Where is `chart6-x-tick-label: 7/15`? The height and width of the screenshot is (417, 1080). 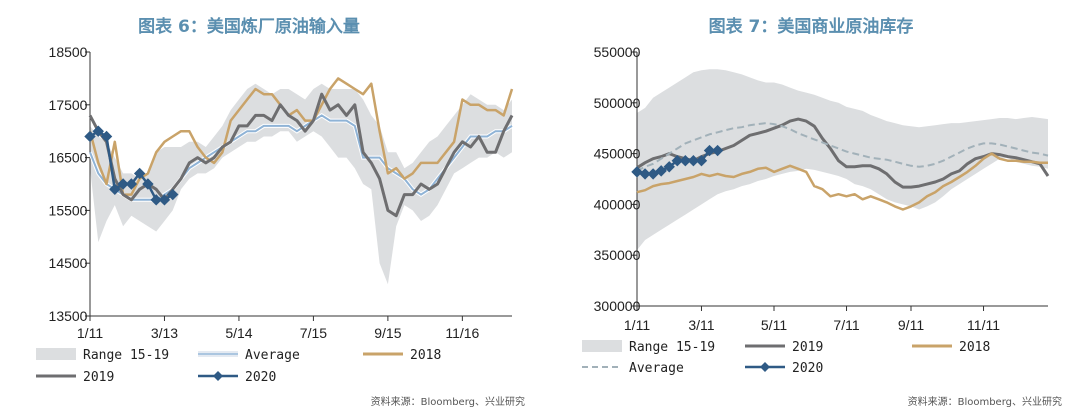 chart6-x-tick-label: 7/15 is located at coordinates (313, 333).